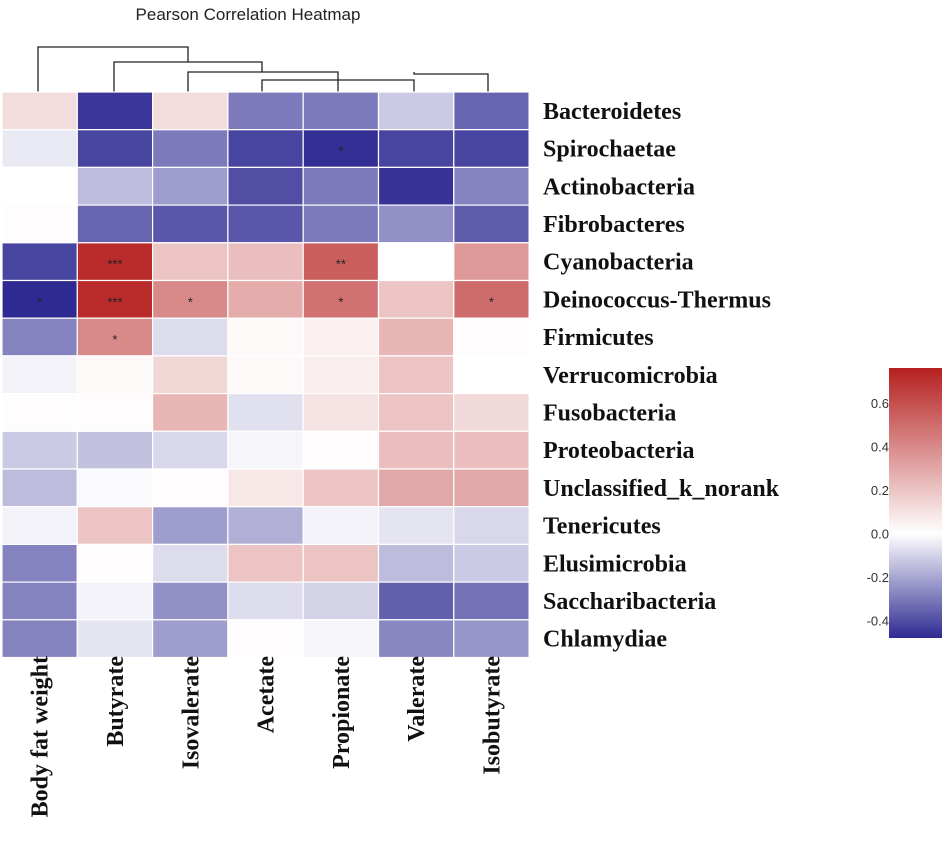 The width and height of the screenshot is (947, 852). Describe the element at coordinates (41, 736) in the screenshot. I see `column-label: Body fat weight` at that location.